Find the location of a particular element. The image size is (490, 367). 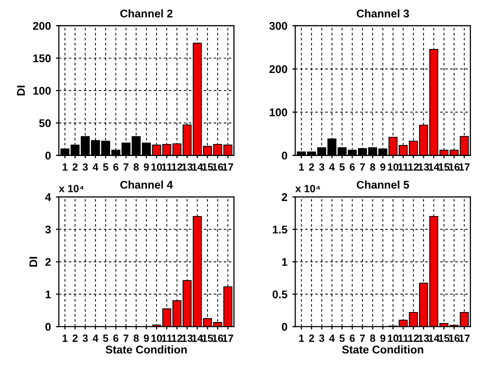

y-tick-label: 300 is located at coordinates (278, 26).